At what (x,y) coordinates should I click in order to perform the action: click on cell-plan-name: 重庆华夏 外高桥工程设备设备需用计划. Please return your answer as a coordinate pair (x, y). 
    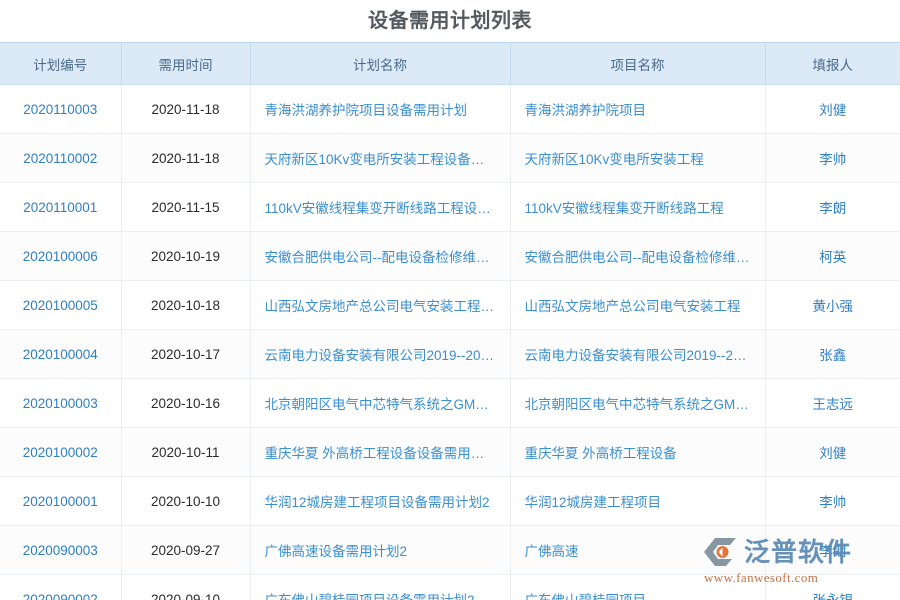
    Looking at the image, I should click on (380, 452).